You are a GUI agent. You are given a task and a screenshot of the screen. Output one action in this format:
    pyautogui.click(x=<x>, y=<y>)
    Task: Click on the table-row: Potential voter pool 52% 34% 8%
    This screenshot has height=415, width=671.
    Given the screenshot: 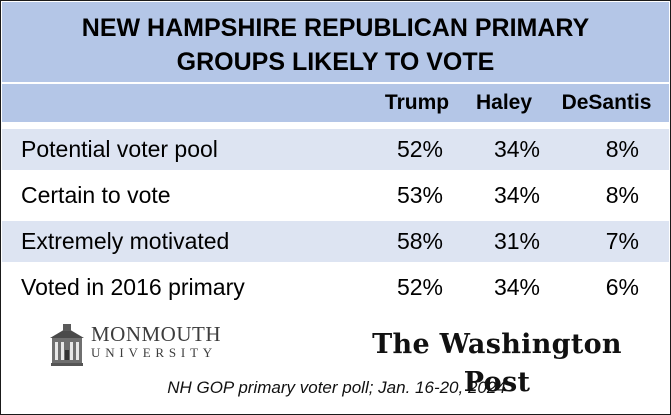 What is the action you would take?
    pyautogui.click(x=335, y=149)
    